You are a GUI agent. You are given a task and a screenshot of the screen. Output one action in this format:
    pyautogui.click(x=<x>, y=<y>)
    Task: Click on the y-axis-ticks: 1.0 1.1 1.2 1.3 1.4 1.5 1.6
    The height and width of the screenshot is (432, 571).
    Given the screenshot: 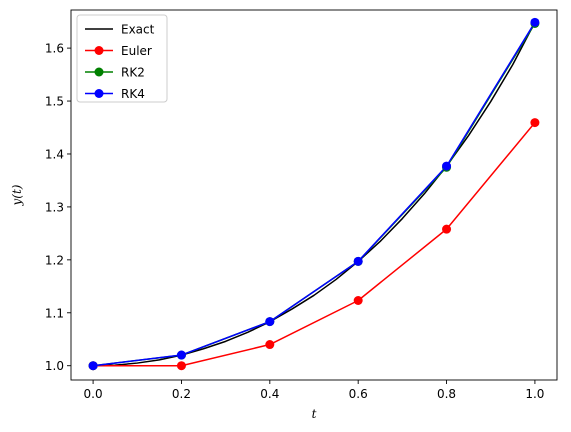 What is the action you would take?
    pyautogui.click(x=58, y=207)
    